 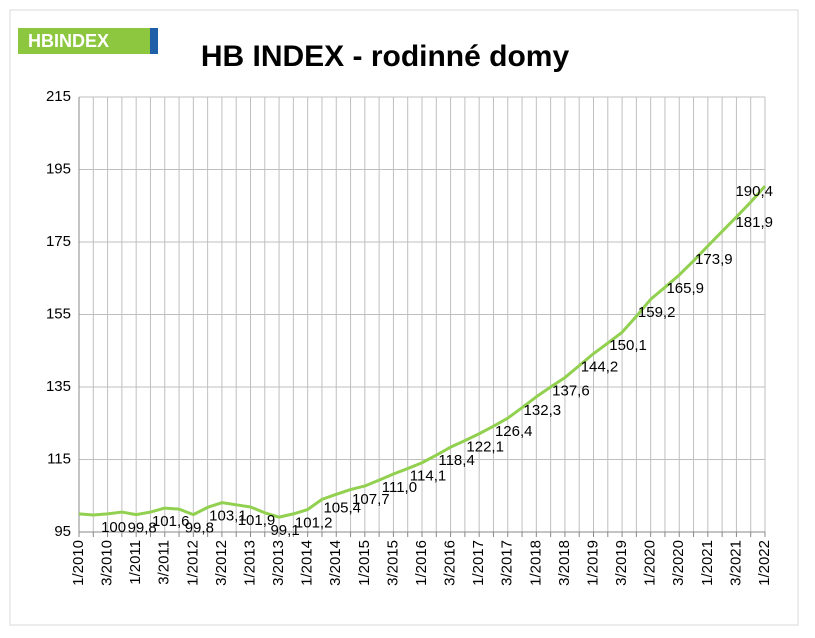 I want to click on x-tick-label: 1/2014, so click(x=307, y=563).